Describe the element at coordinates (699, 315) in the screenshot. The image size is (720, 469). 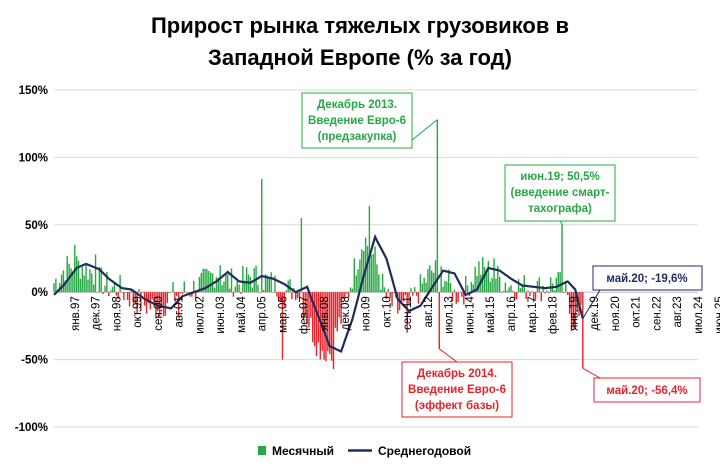
I see `x-tick-label-30: июл.24` at that location.